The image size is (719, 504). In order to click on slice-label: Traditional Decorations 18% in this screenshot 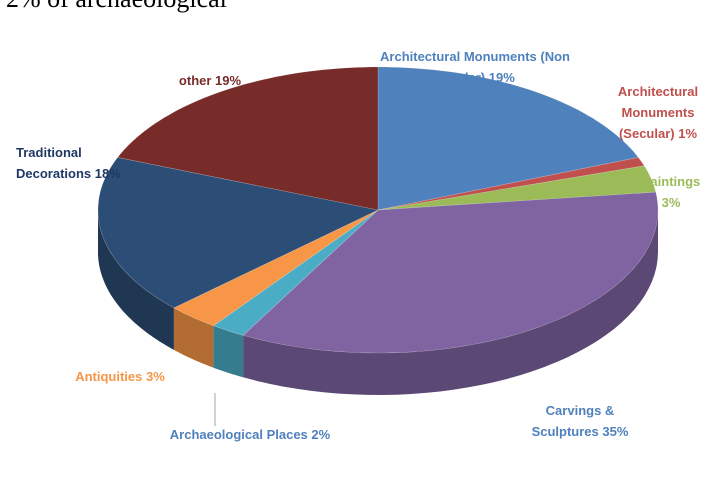, I will do `click(71, 163)`.